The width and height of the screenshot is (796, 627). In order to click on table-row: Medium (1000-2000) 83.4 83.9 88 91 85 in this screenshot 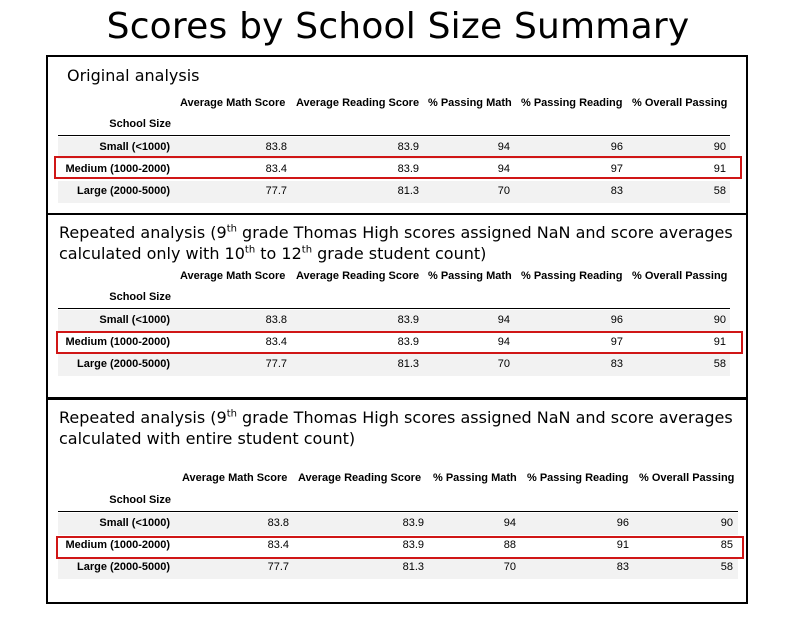, I will do `click(398, 546)`.